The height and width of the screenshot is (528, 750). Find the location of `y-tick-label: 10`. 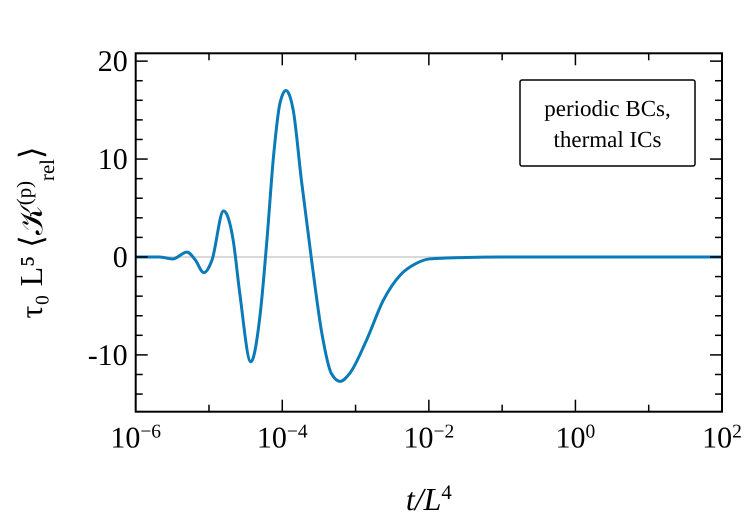

y-tick-label: 10 is located at coordinates (113, 159).